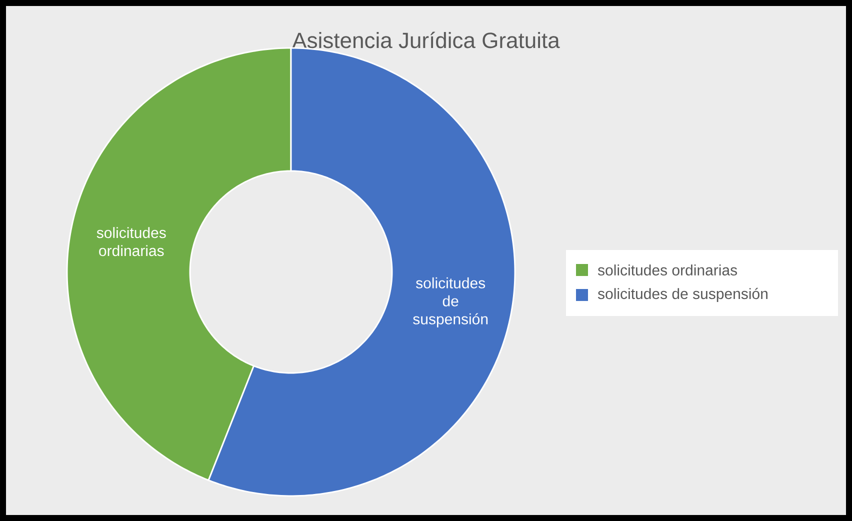 The image size is (852, 521). I want to click on chart-title: Asistencia Jurídica Gratuita, so click(426, 40).